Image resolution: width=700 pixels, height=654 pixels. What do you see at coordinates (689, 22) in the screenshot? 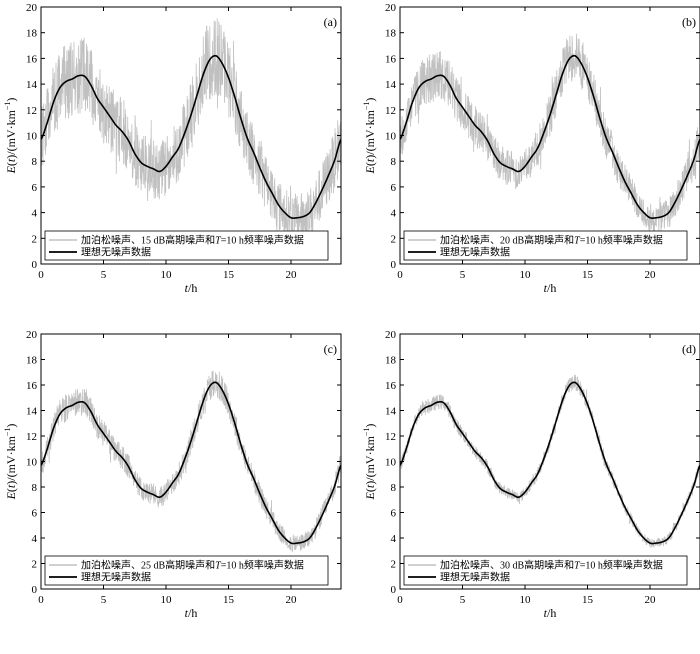
I see `panel-label: (b)` at bounding box center [689, 22].